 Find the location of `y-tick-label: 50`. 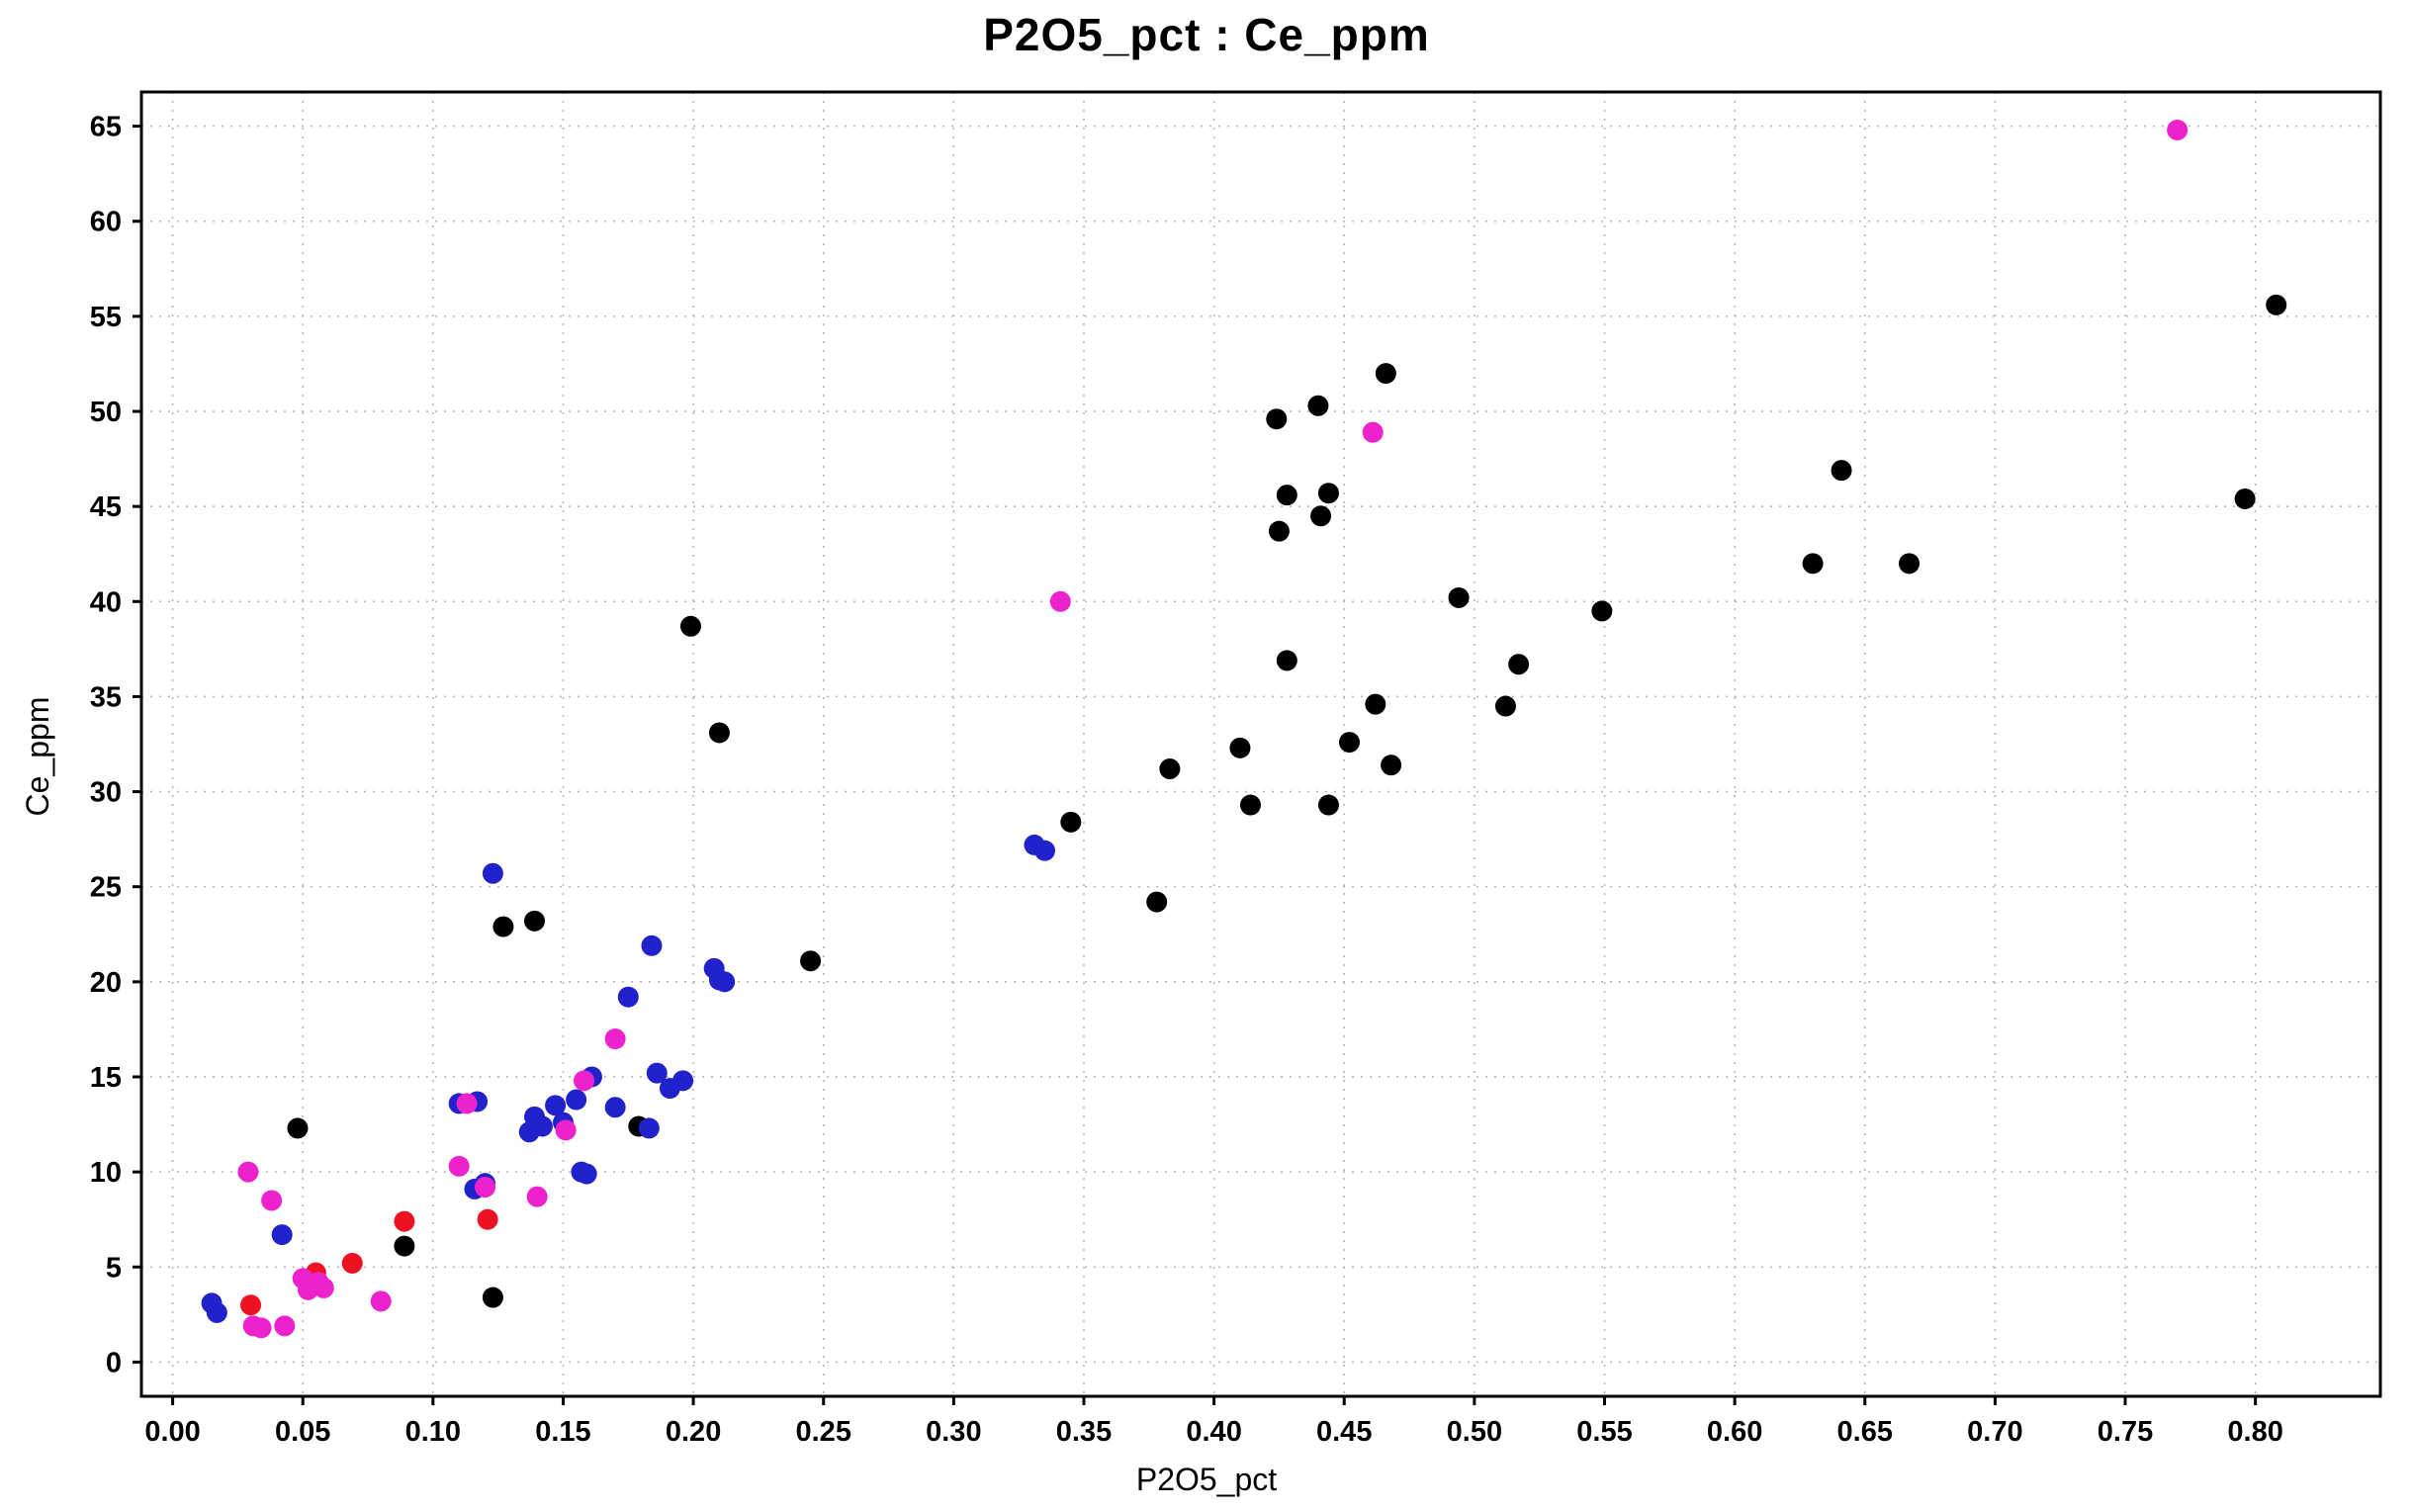

y-tick-label: 50 is located at coordinates (106, 413).